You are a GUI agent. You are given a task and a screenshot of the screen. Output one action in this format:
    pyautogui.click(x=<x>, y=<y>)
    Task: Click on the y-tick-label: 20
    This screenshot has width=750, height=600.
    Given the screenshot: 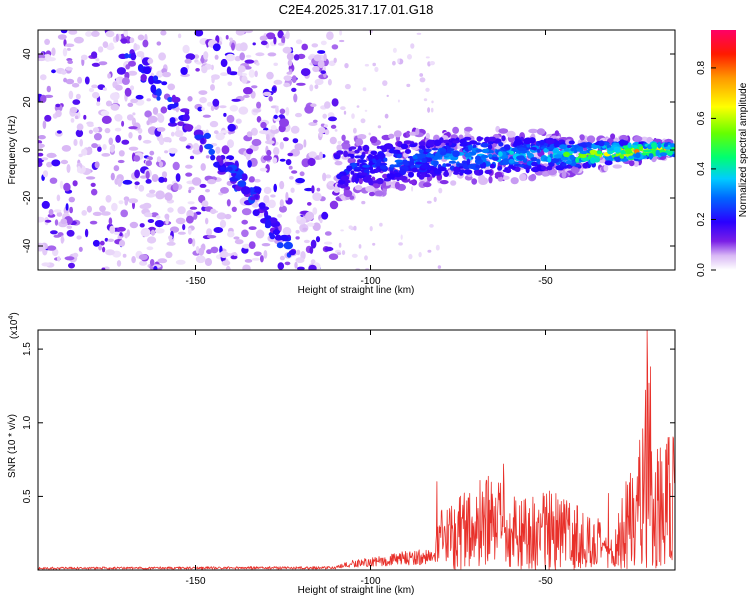 What is the action you would take?
    pyautogui.click(x=27, y=102)
    